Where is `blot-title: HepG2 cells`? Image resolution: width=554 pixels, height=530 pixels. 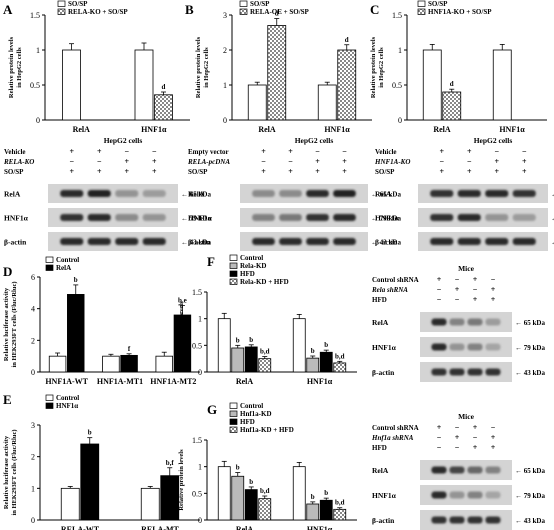
blot-title: HepG2 cells is located at coordinates (314, 140).